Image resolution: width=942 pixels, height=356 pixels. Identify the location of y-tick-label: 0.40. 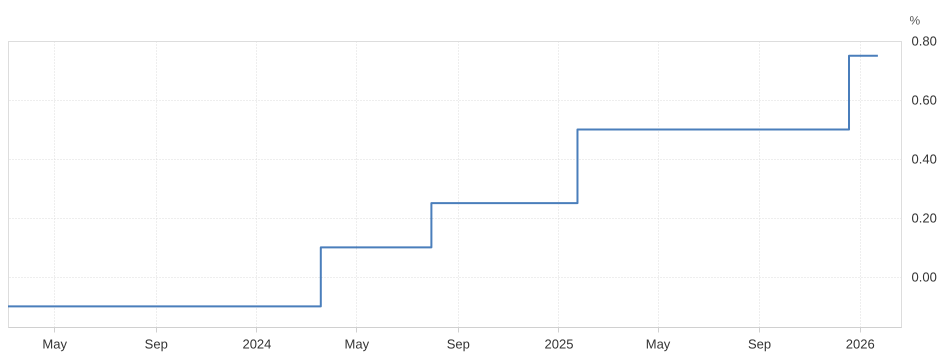
(924, 158).